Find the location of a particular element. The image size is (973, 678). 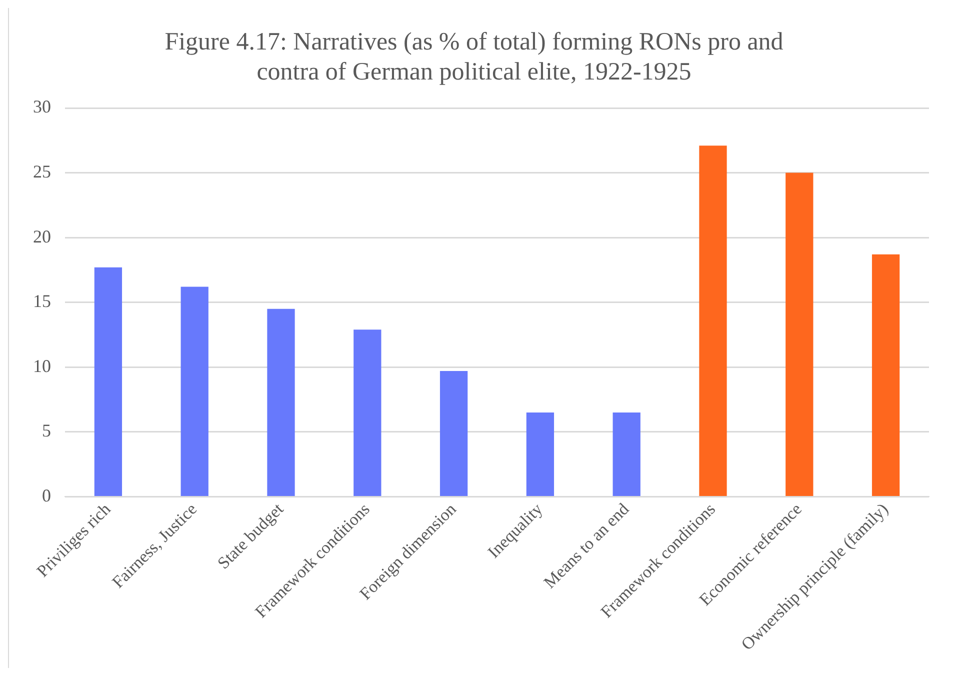

y-tick-label: 5 is located at coordinates (46, 430).